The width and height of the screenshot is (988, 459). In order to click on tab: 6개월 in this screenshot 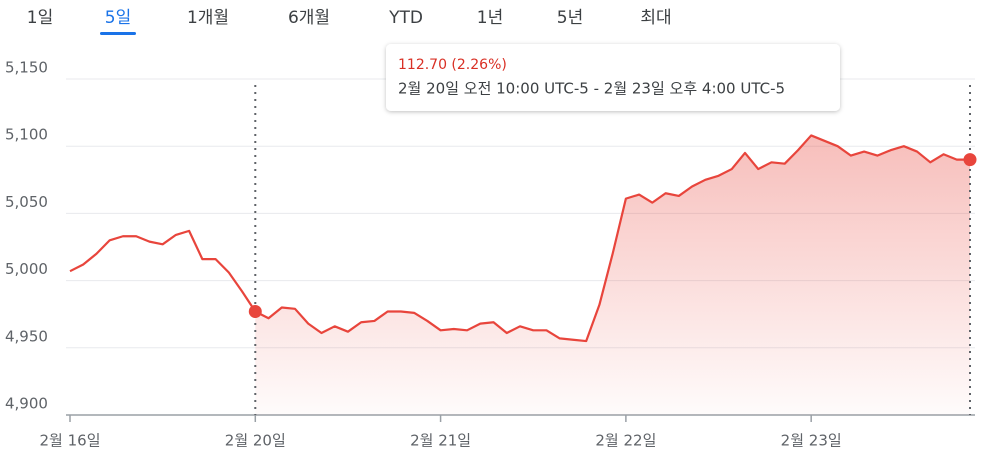, I will do `click(309, 18)`.